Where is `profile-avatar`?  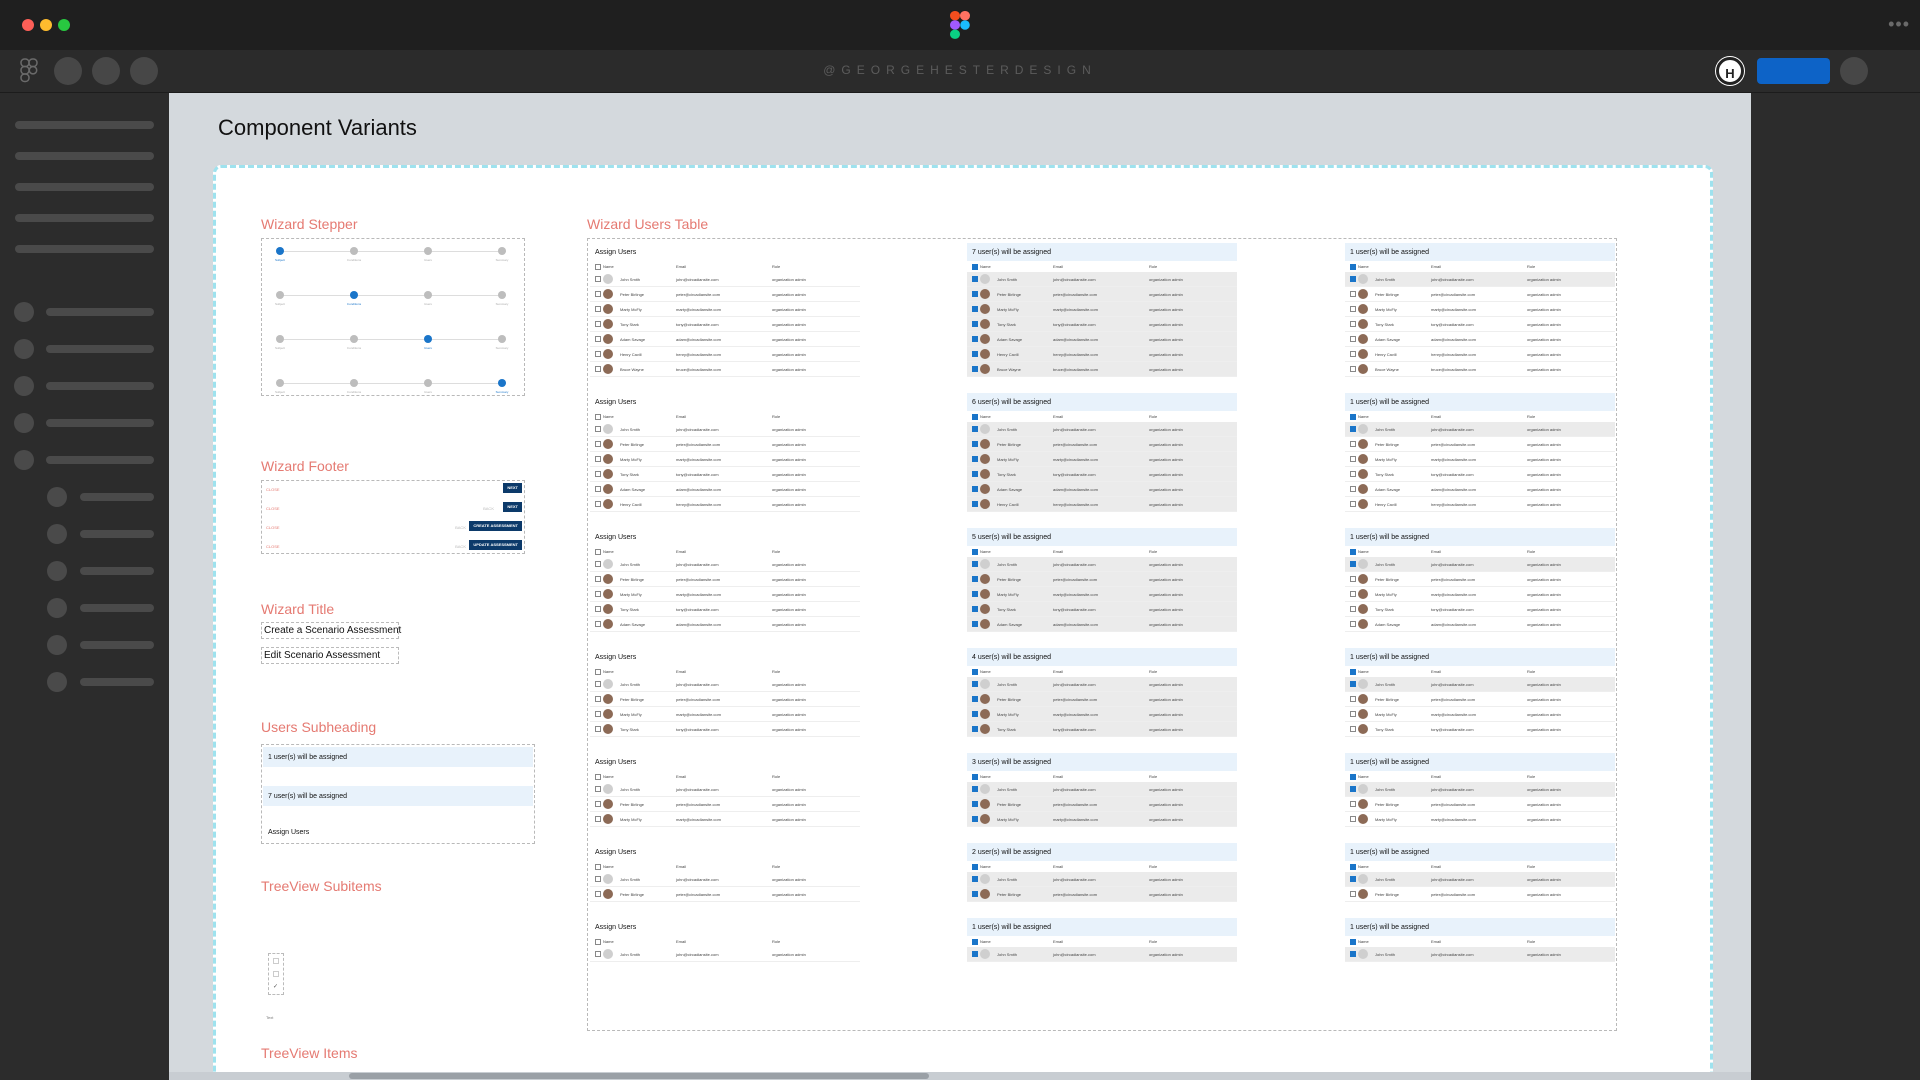
profile-avatar is located at coordinates (1854, 71).